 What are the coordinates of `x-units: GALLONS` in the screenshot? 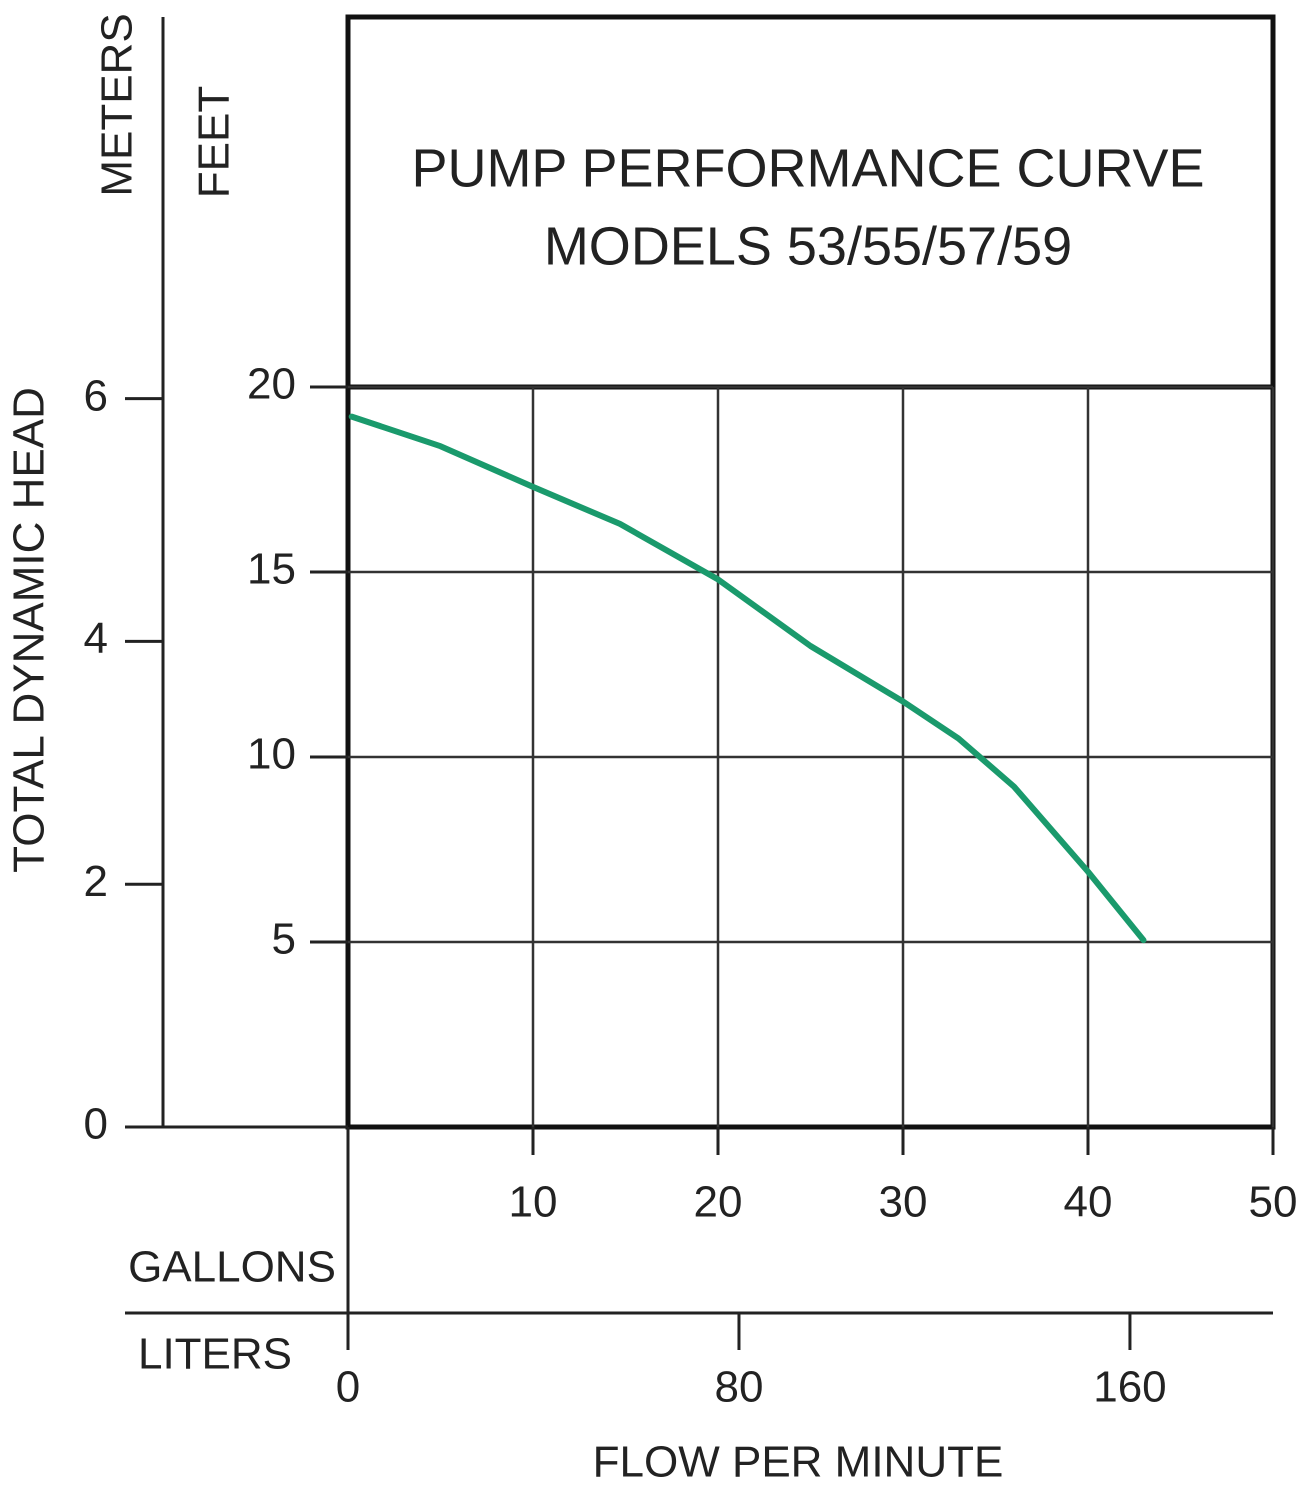 It's located at (232, 1267).